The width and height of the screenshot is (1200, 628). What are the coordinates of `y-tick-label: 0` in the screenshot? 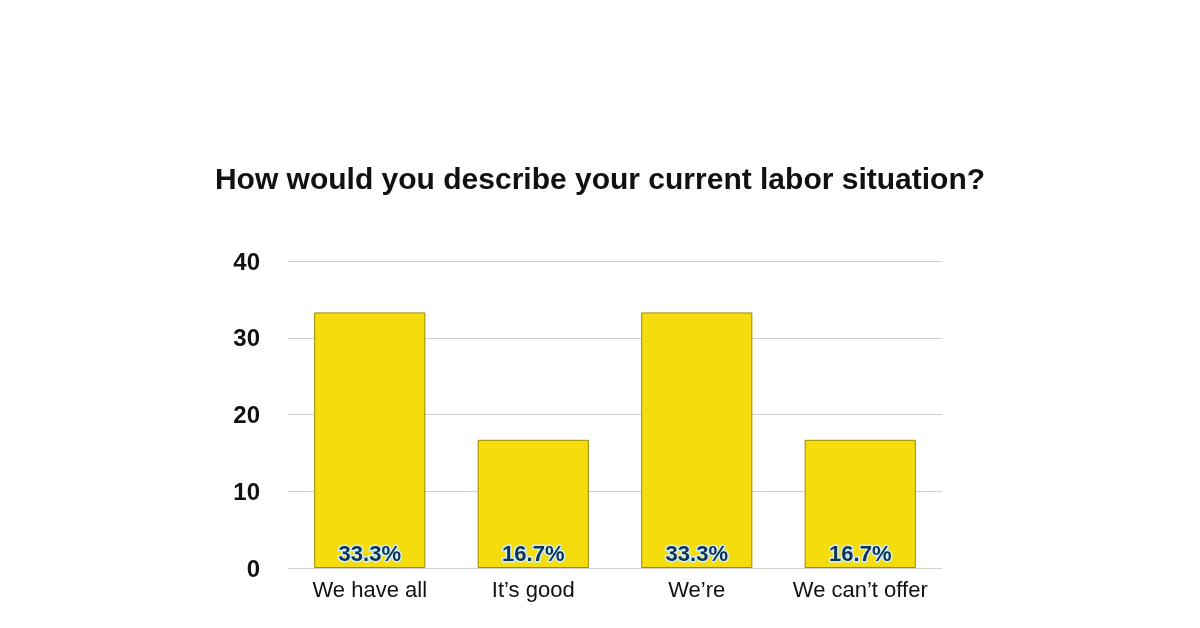 It's located at (253, 568).